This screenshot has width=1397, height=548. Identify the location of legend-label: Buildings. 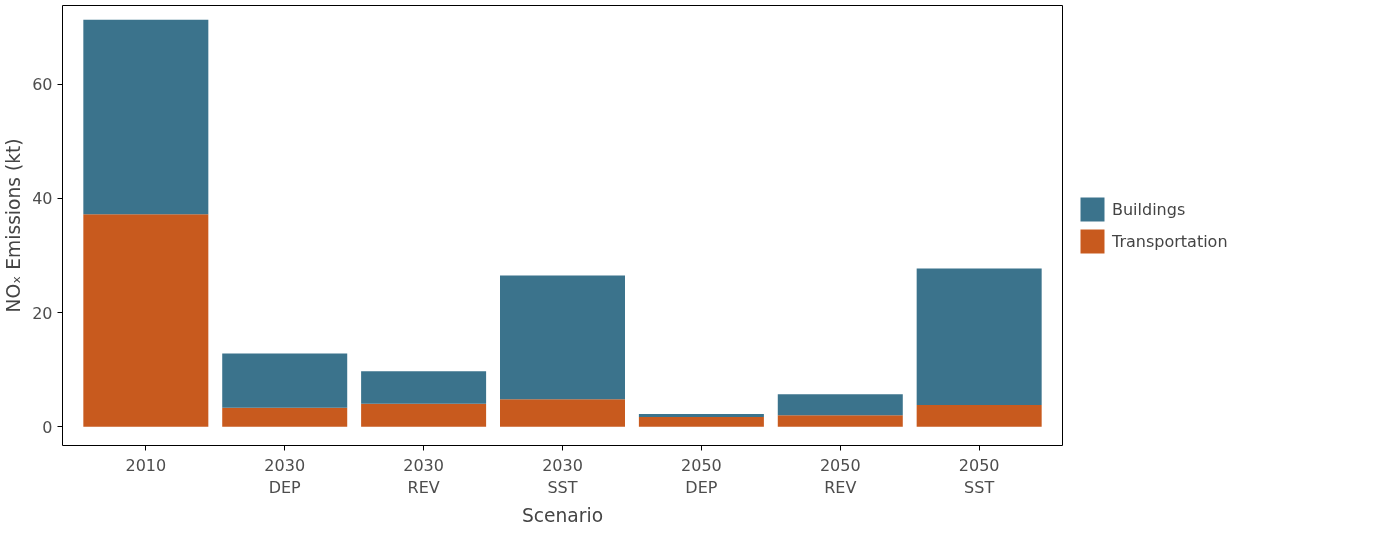
(1149, 209).